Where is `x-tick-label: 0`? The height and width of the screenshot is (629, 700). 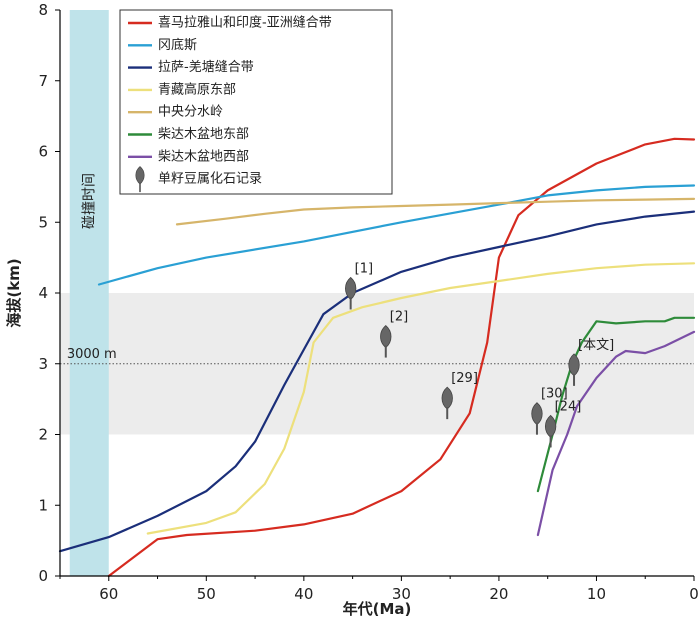 x-tick-label: 0 is located at coordinates (694, 594).